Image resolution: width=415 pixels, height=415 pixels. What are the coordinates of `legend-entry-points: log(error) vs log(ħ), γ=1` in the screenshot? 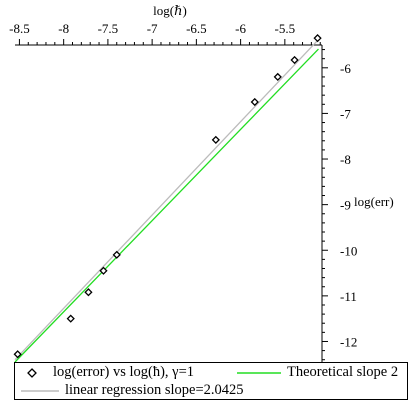 It's located at (126, 372).